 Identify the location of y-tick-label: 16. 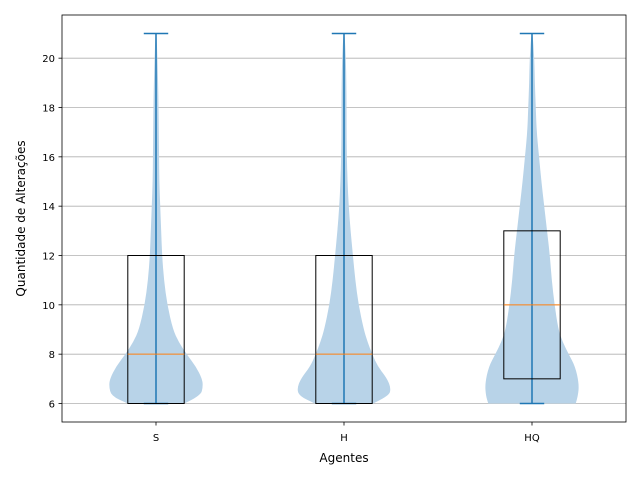
(48, 158).